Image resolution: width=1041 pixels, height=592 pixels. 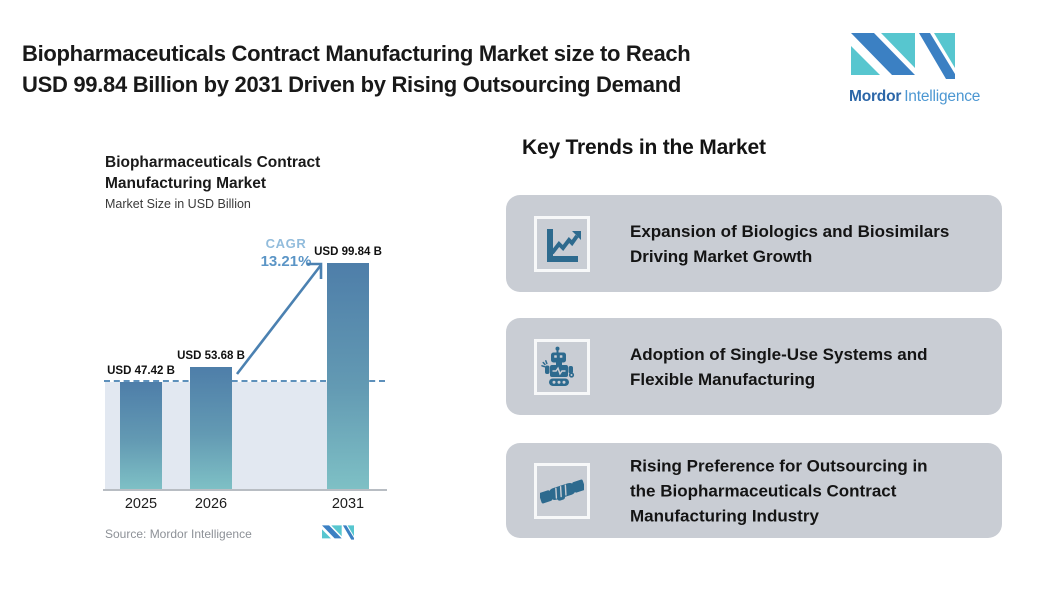 What do you see at coordinates (141, 371) in the screenshot?
I see `bar-value-label: USD 47.42 B` at bounding box center [141, 371].